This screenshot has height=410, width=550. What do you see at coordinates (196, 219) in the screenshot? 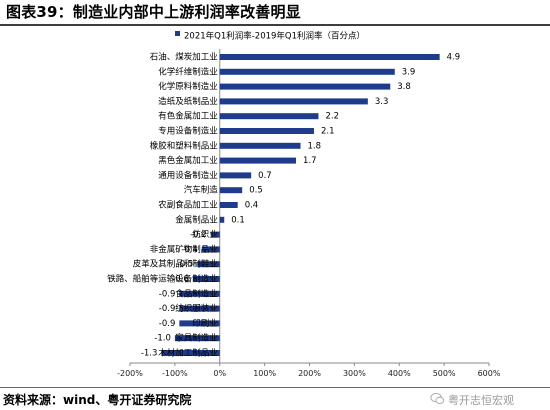
I see `category-label: 金属制品业` at bounding box center [196, 219].